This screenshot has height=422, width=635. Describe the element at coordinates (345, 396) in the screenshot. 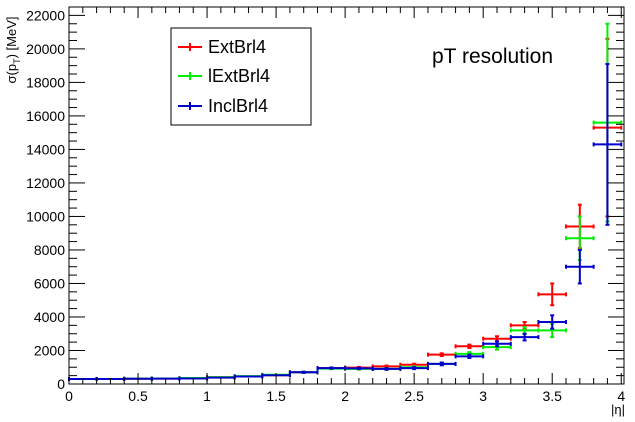

I see `x-tick-label: 2` at that location.